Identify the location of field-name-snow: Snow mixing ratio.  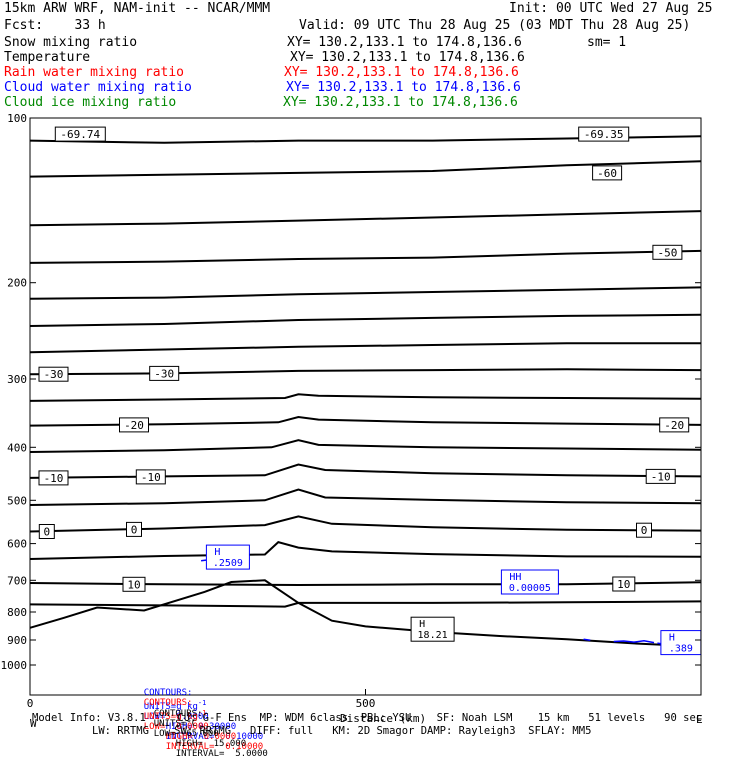
(71, 42).